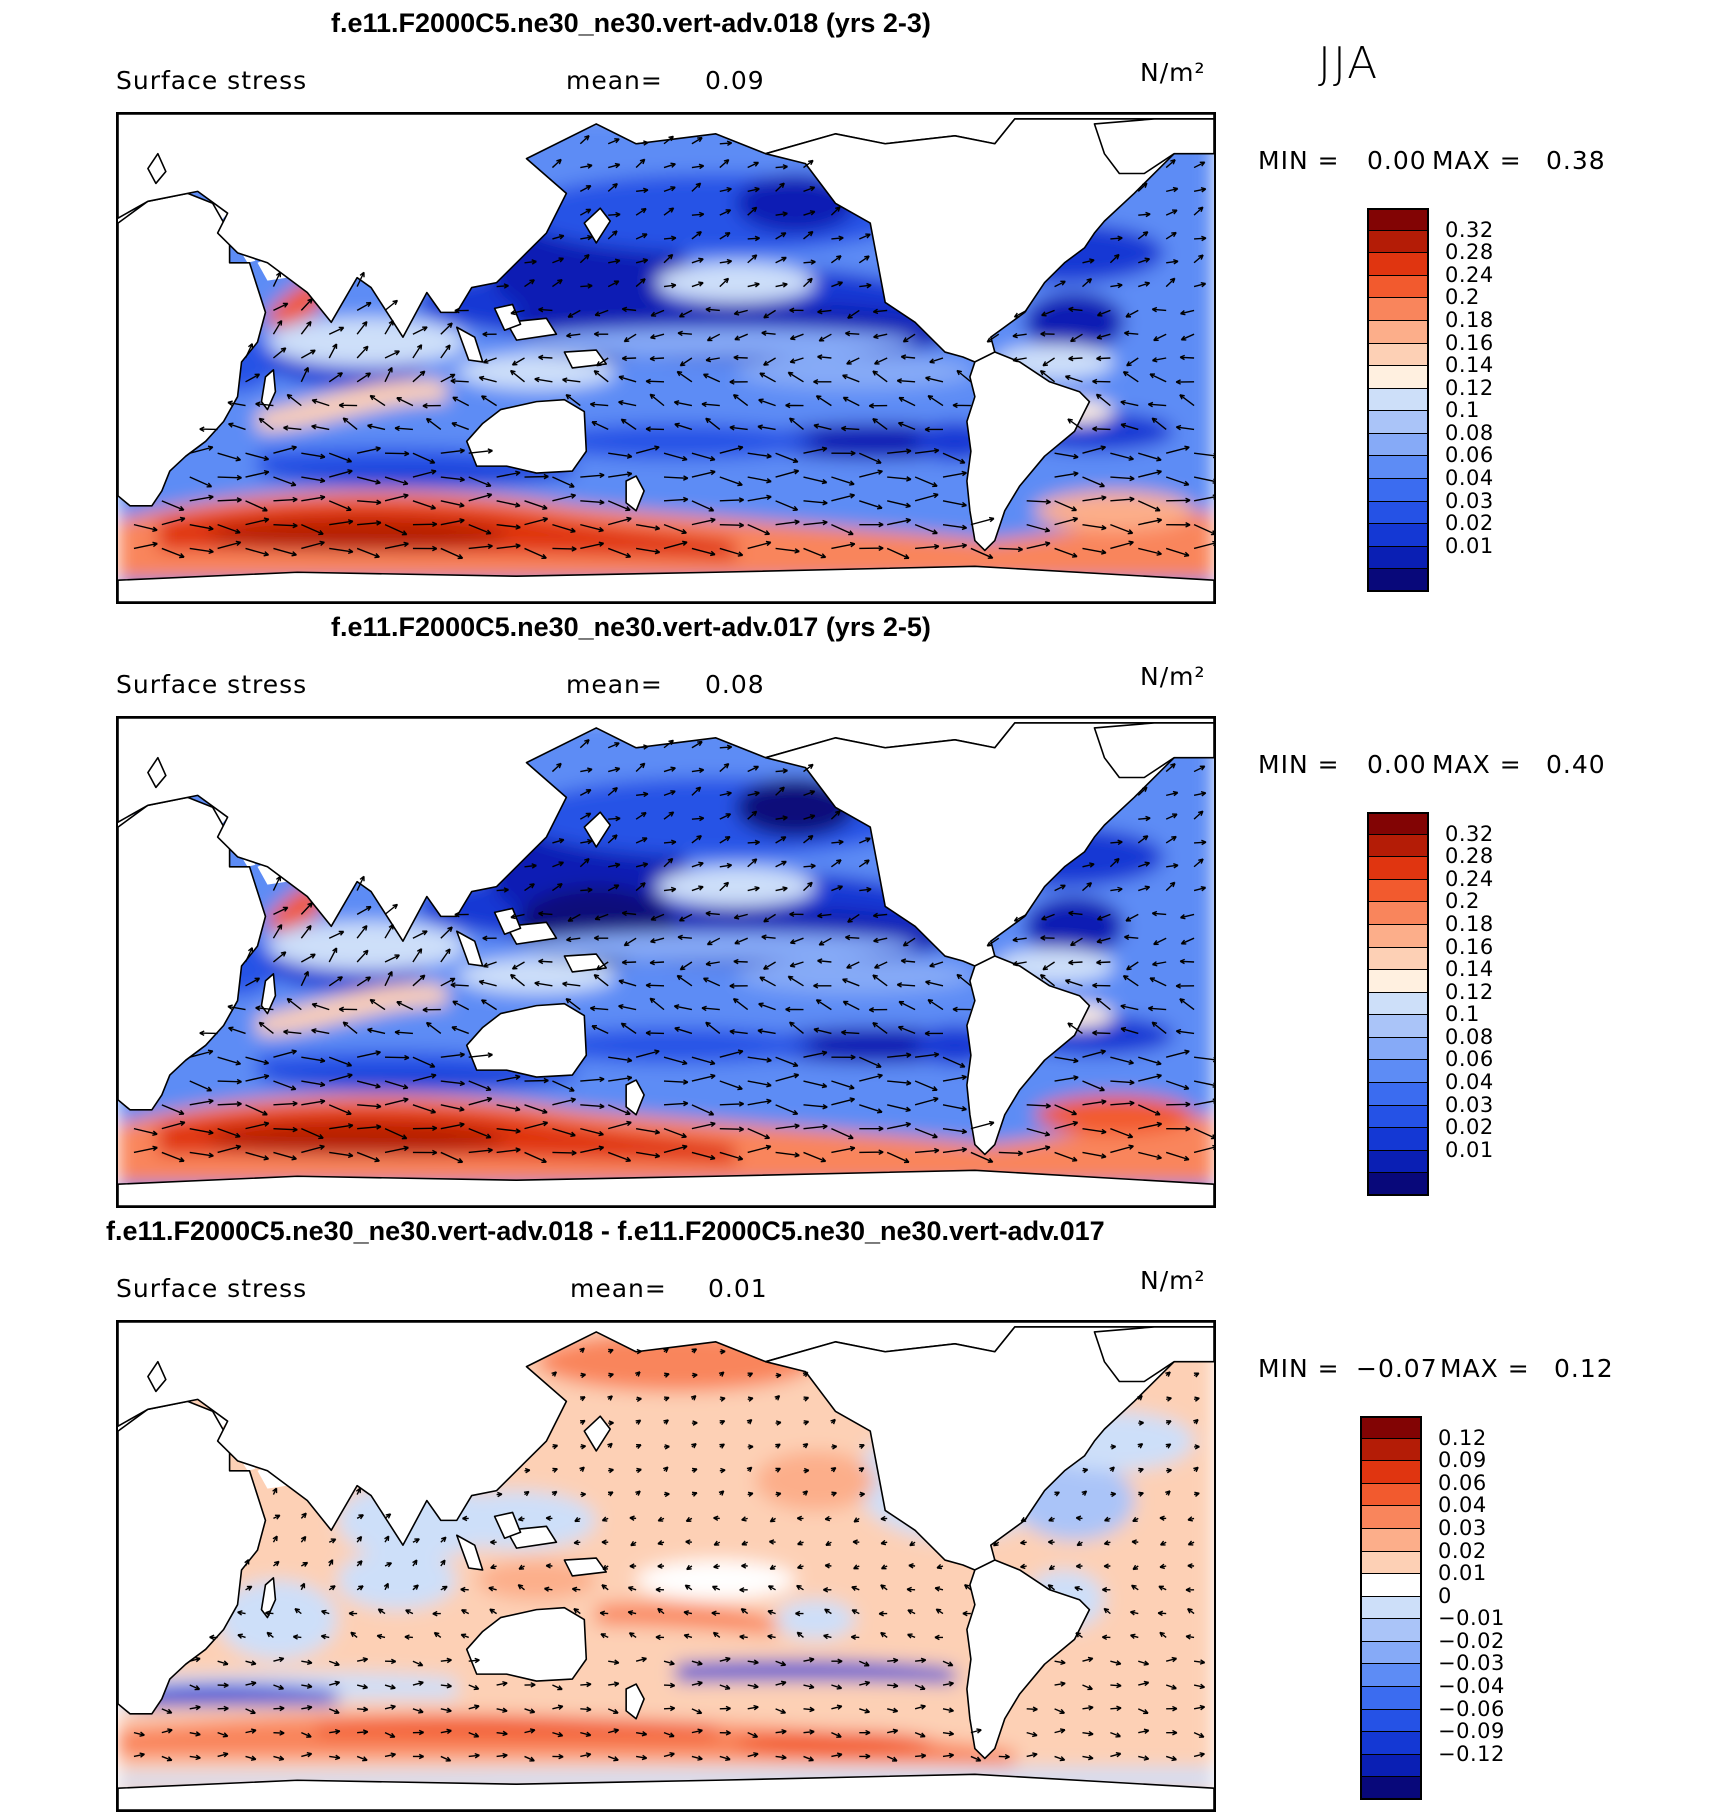 Image resolution: width=1710 pixels, height=1812 pixels. I want to click on colorbar-tick-label: 0.32, so click(1469, 833).